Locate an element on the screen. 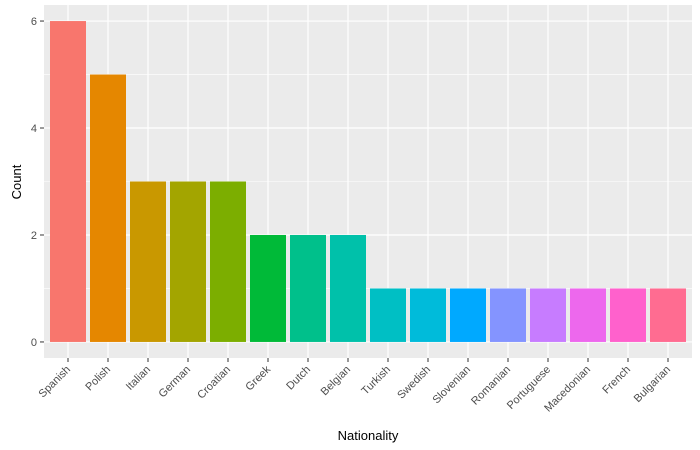 Image resolution: width=700 pixels, height=450 pixels. x-tick-label: Belgian is located at coordinates (336, 381).